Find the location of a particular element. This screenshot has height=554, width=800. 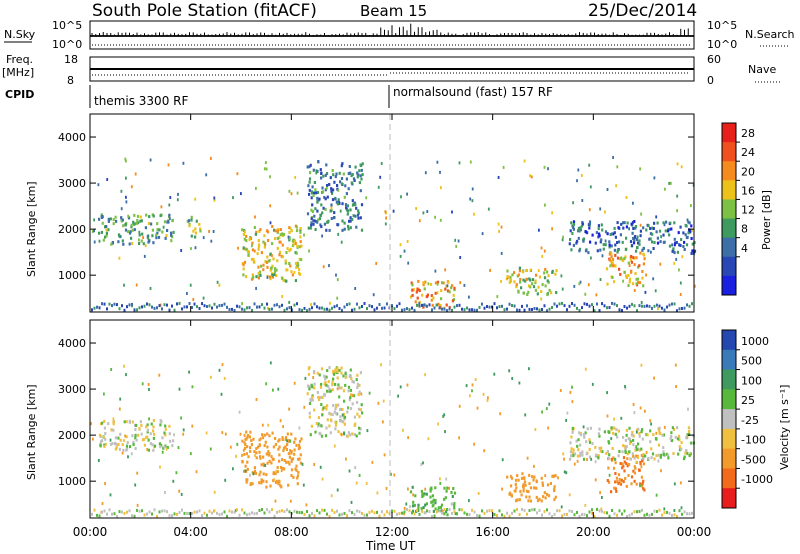

cpid-first: themis 3300 RF is located at coordinates (141, 101).